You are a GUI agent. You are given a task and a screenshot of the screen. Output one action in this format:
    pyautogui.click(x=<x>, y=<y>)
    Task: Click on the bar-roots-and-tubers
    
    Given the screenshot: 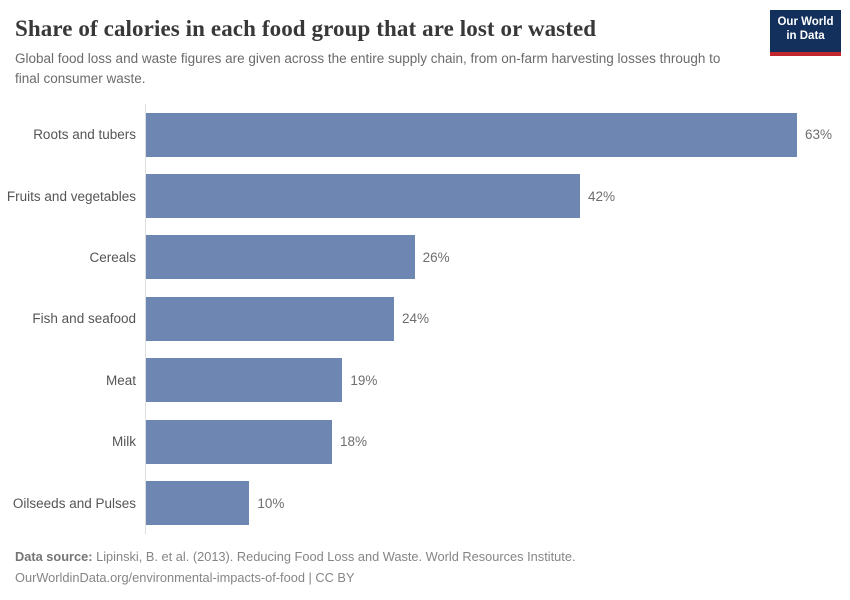 What is the action you would take?
    pyautogui.click(x=471, y=134)
    